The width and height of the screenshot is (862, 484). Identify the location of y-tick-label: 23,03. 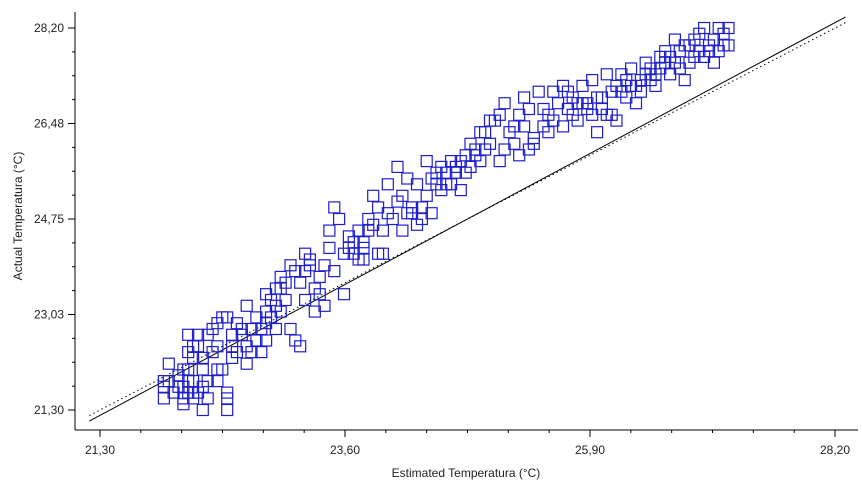
(49, 315).